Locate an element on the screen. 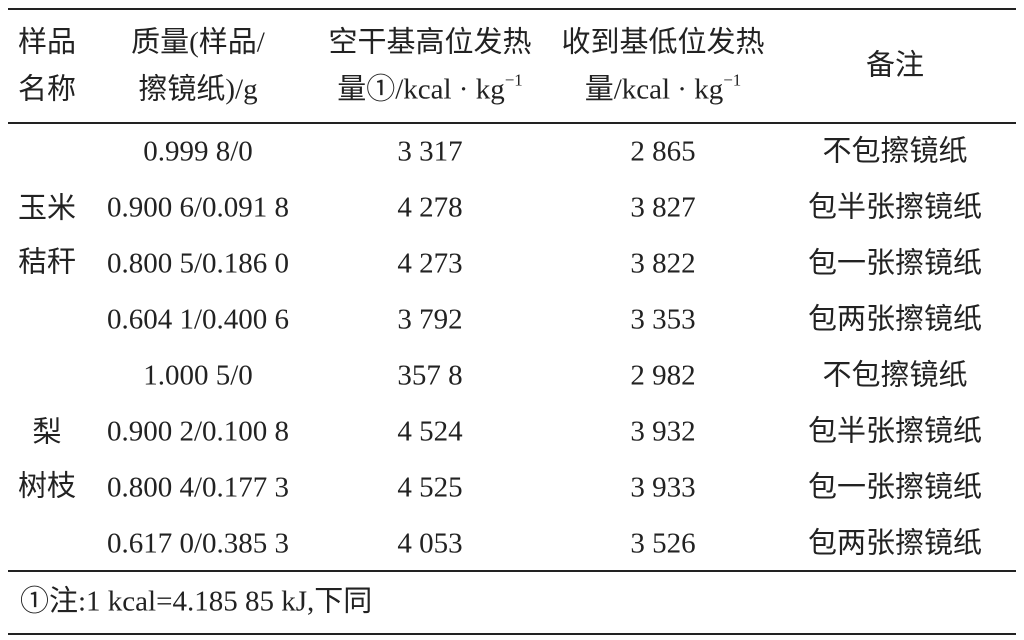 The image size is (1024, 640). table-cell: 3 827 is located at coordinates (663, 207).